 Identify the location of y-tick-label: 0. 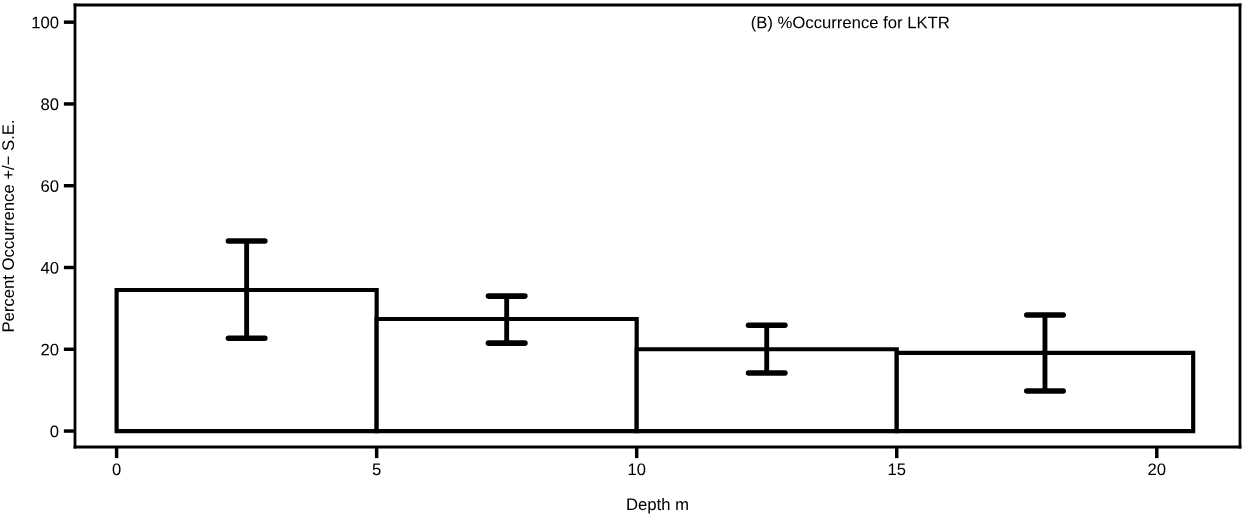
(54, 431).